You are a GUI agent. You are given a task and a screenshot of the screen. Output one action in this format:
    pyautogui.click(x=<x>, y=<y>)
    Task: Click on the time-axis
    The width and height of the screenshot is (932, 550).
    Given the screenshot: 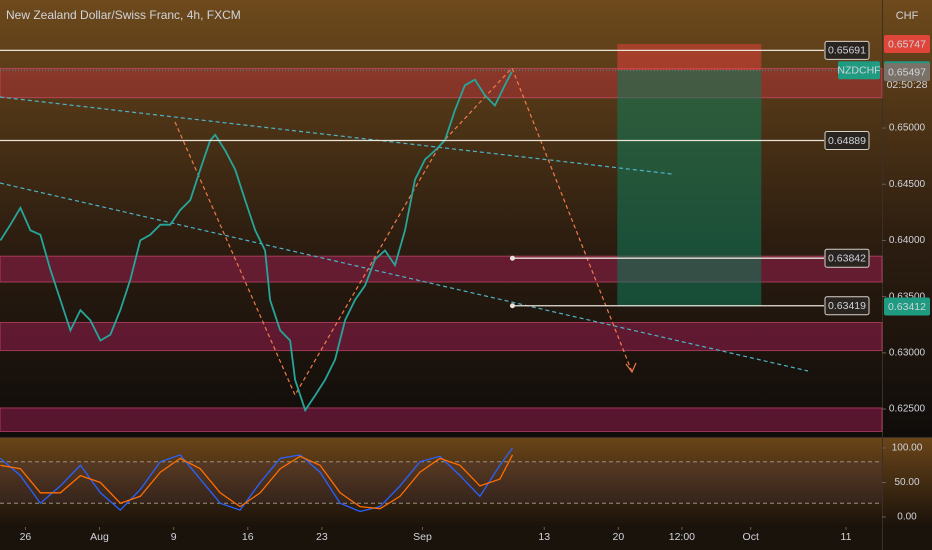 What is the action you would take?
    pyautogui.click(x=466, y=538)
    